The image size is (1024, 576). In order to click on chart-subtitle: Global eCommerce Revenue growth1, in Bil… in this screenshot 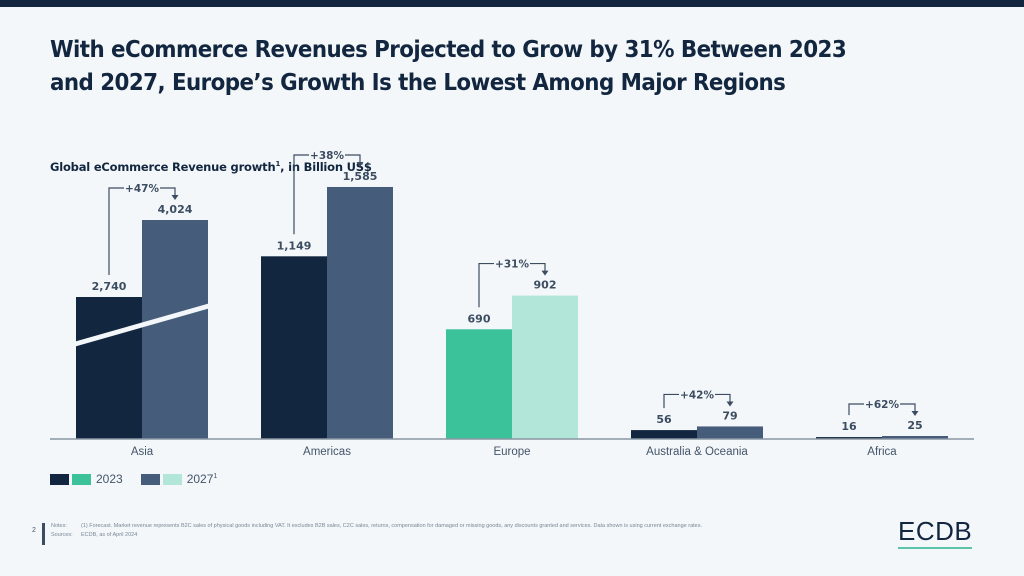, I will do `click(211, 167)`.